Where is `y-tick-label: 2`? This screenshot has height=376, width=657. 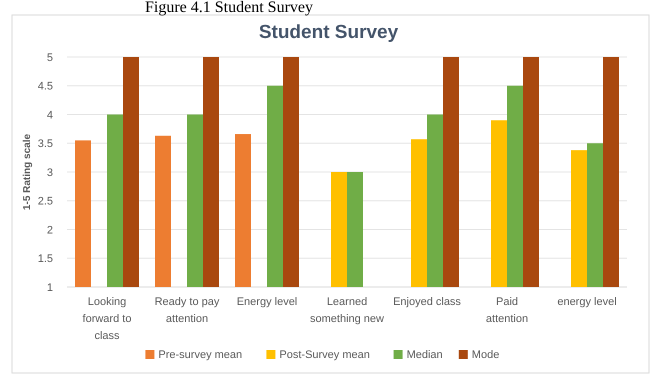 y-tick-label: 2 is located at coordinates (49, 230).